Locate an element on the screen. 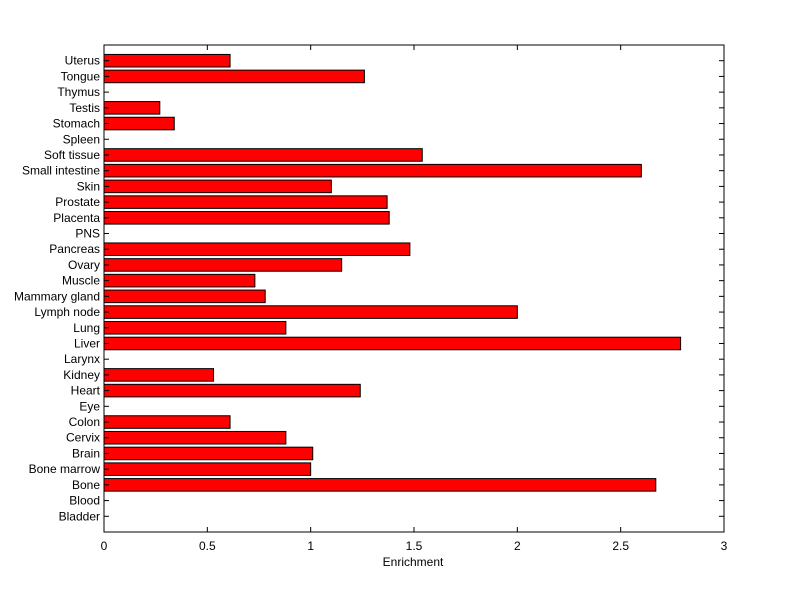 Image resolution: width=800 pixels, height=599 pixels. x-tick-label: 0 is located at coordinates (104, 546).